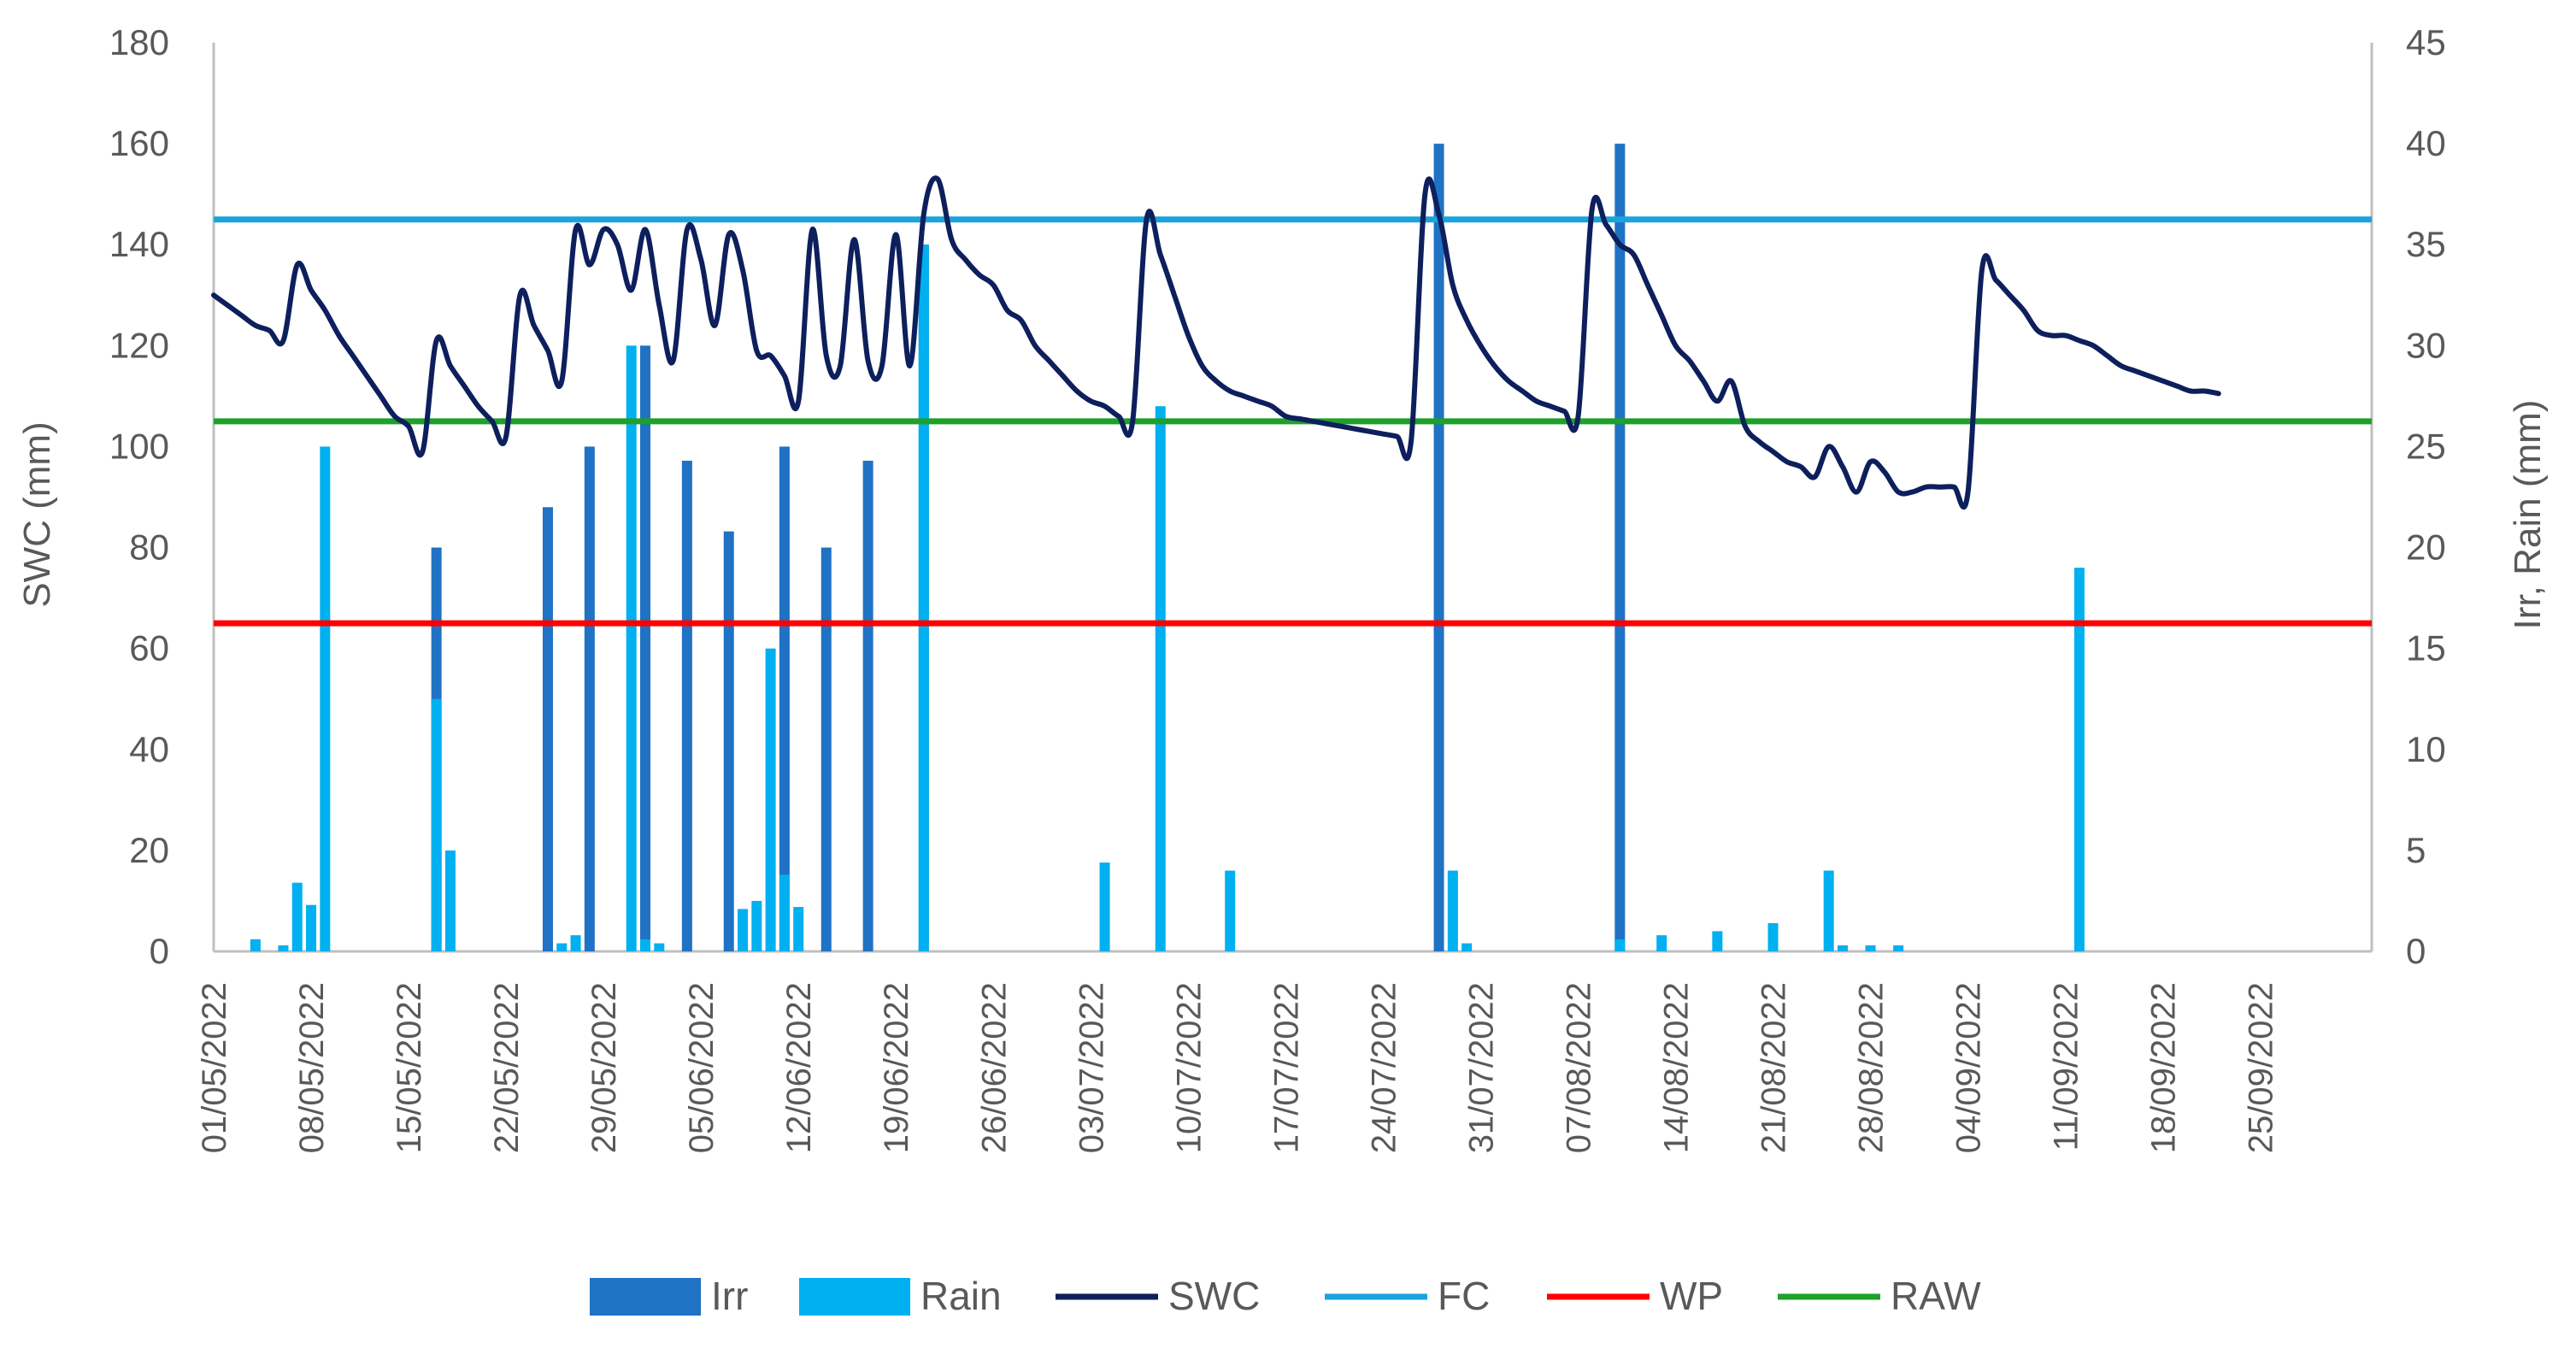  I want to click on y-tick-right-label: 45, so click(2426, 42).